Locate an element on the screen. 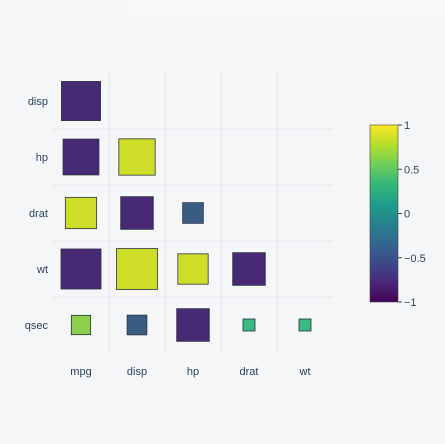 The height and width of the screenshot is (444, 445). cell-qsec-hp is located at coordinates (193, 325).